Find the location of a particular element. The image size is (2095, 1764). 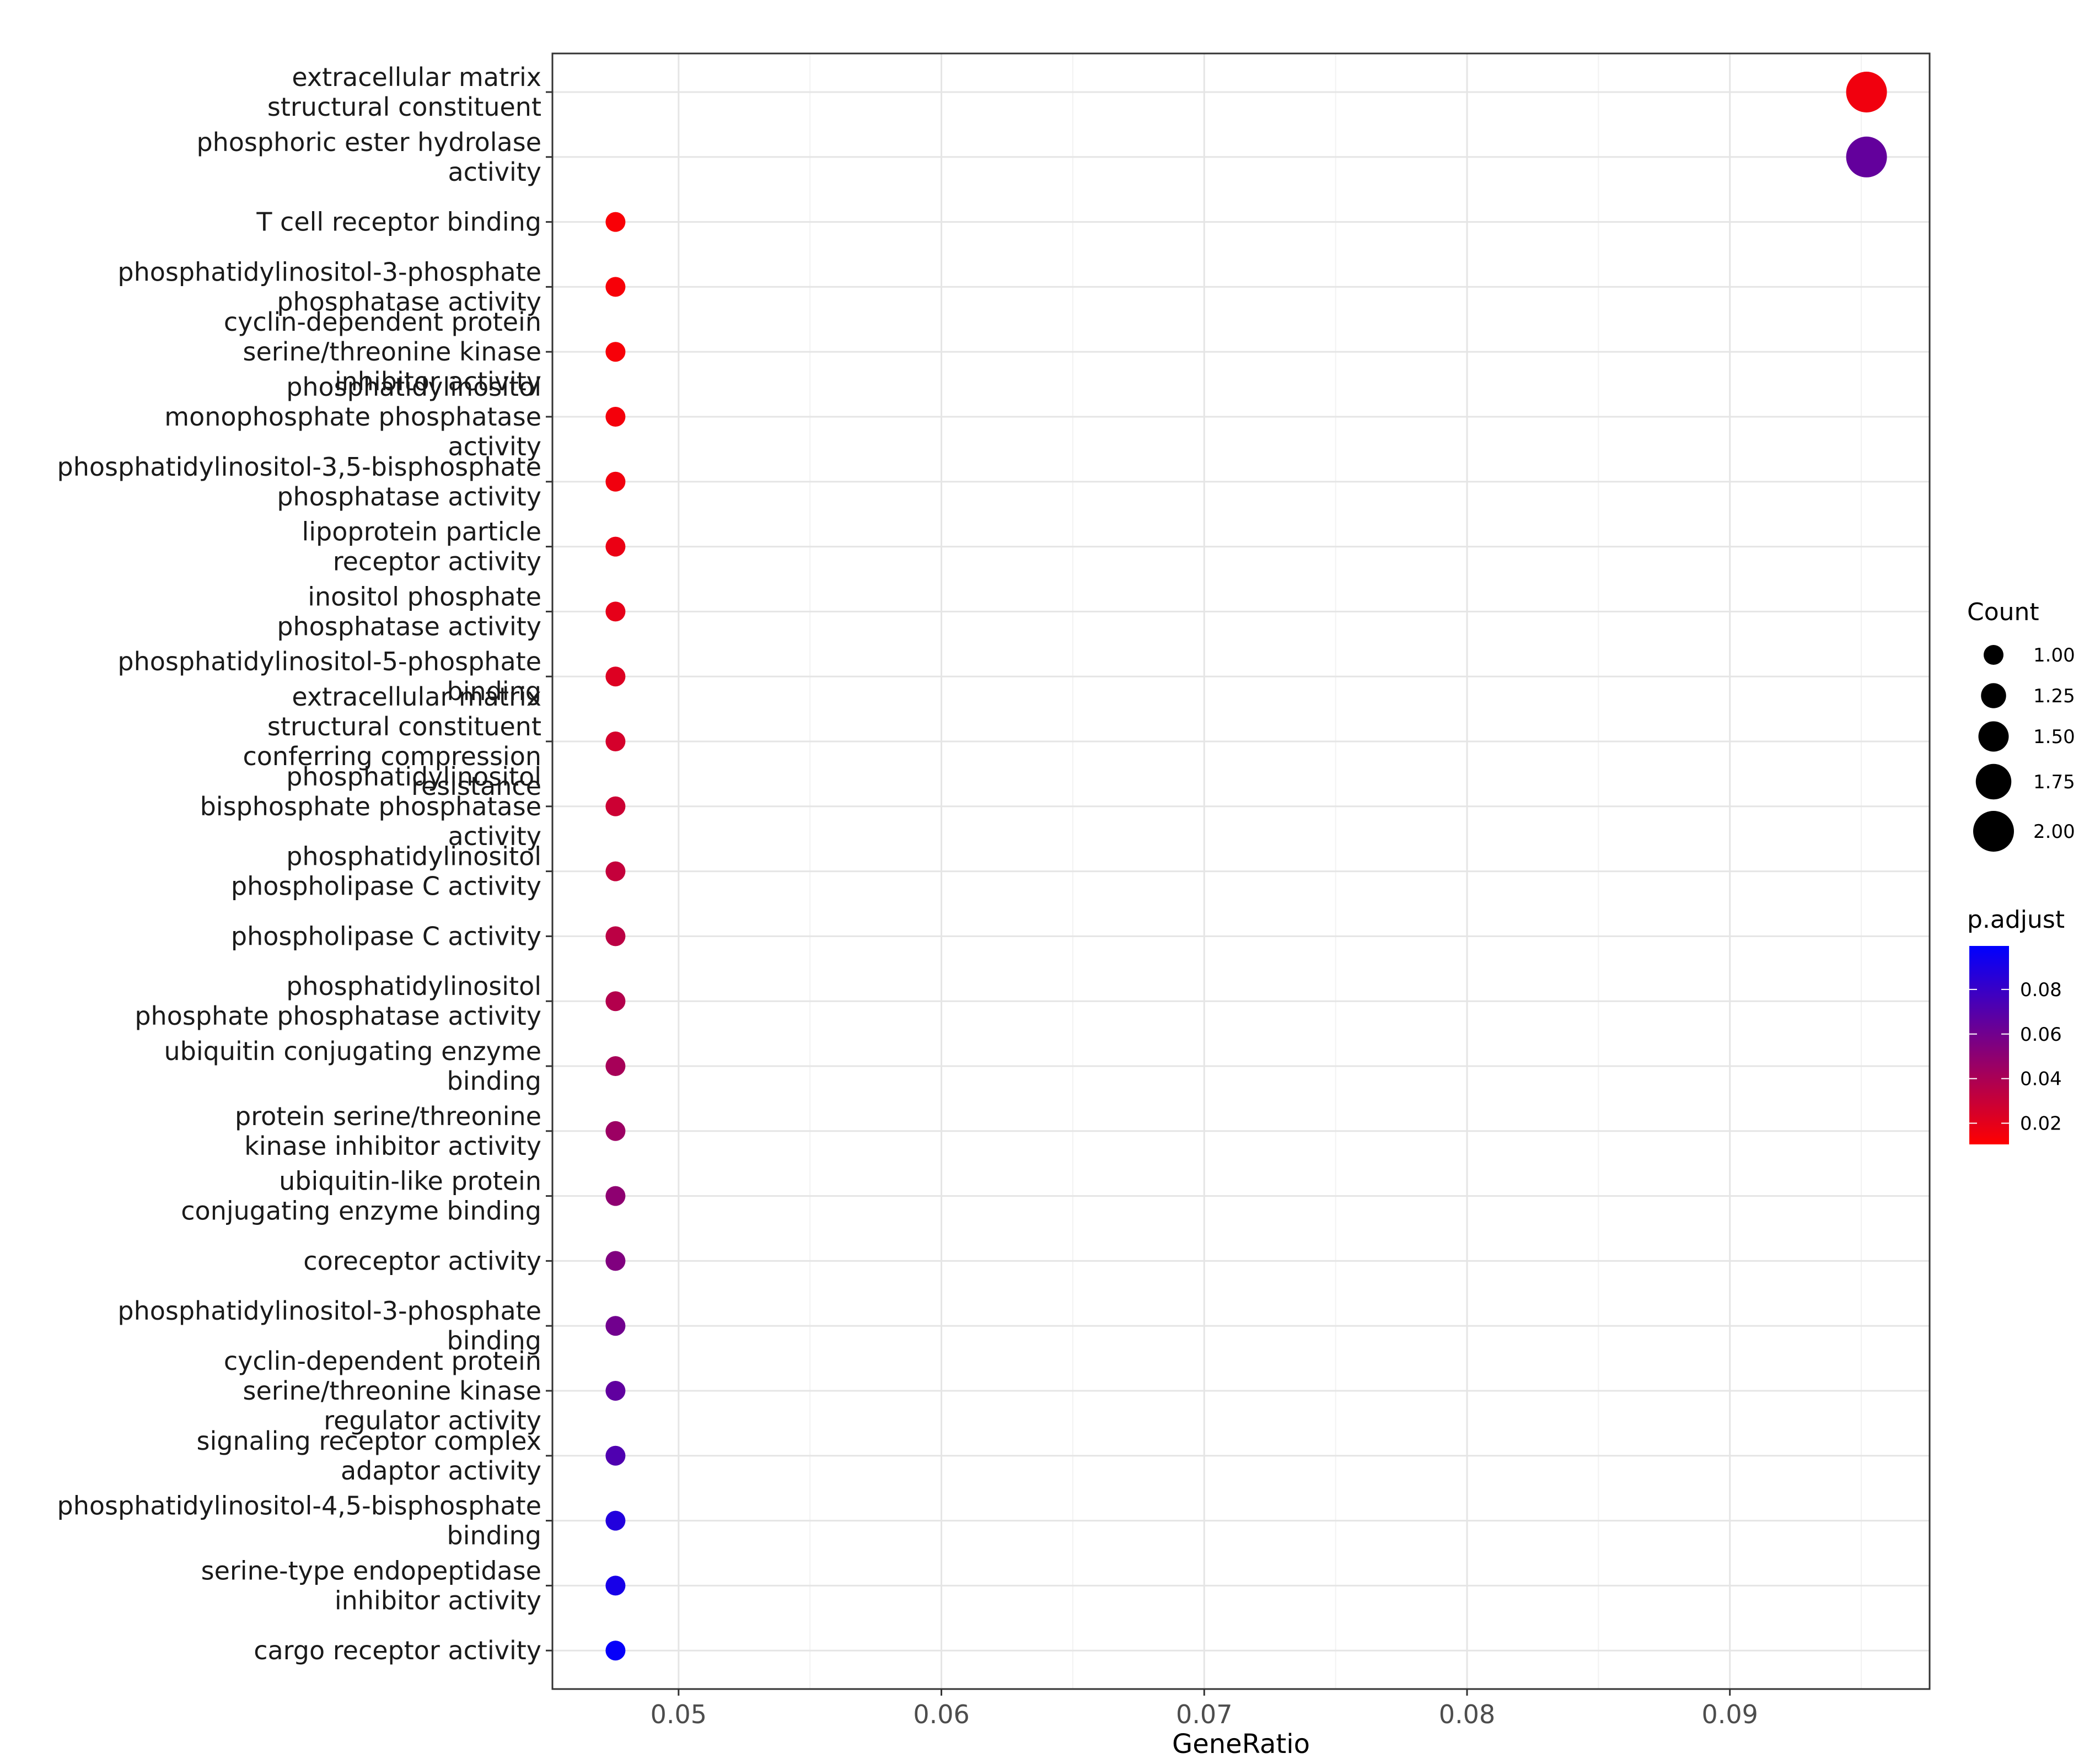

y-tick-label: lipoprotein particle receptor activity is located at coordinates (421, 547).